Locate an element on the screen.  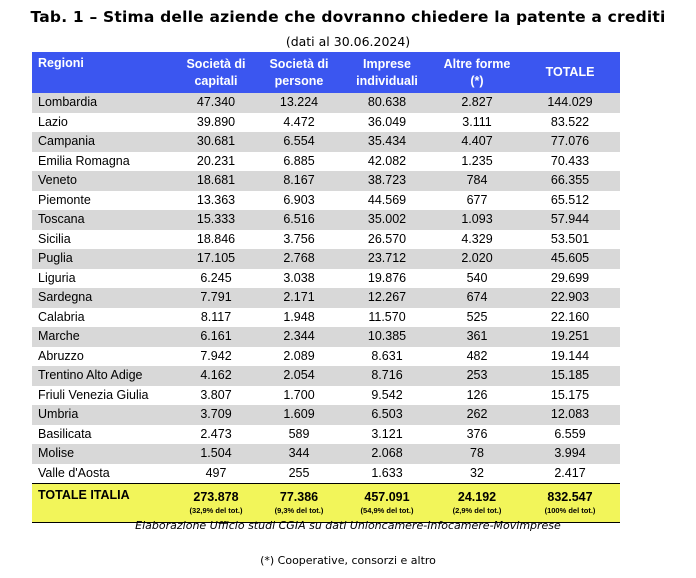
cell-altre-forme: 262 is located at coordinates (477, 415).